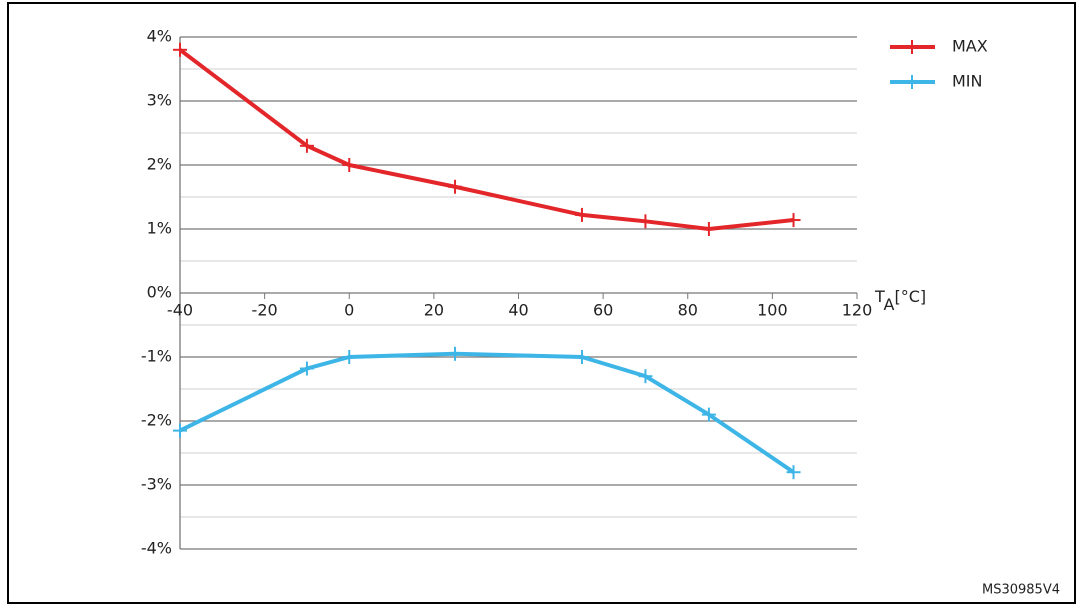  I want to click on x-axis-label-unit: [°C], so click(910, 296).